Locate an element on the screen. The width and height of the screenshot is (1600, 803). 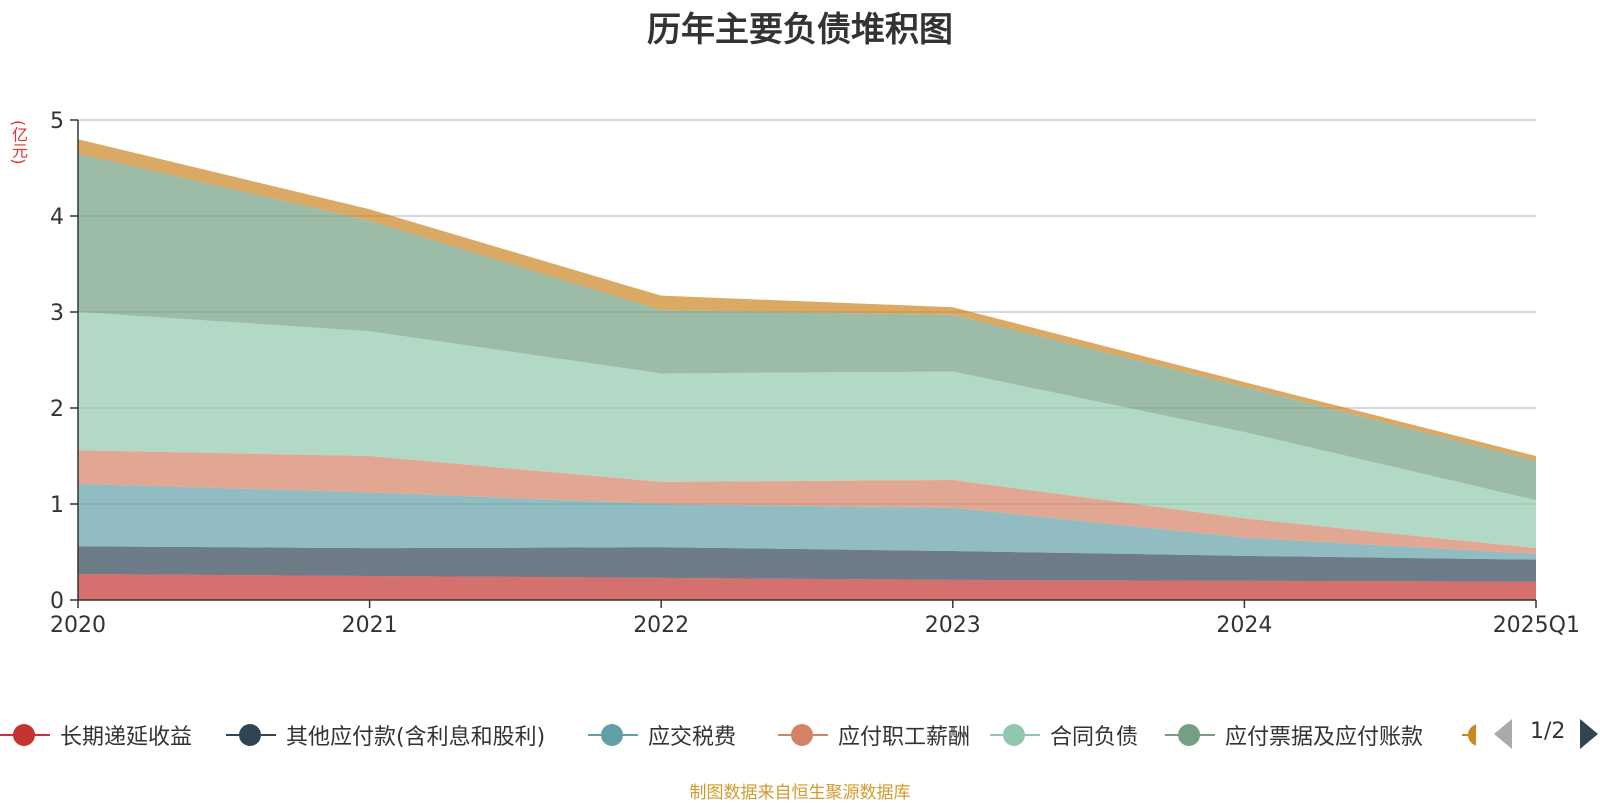
y-tick-label: 4 is located at coordinates (57, 217).